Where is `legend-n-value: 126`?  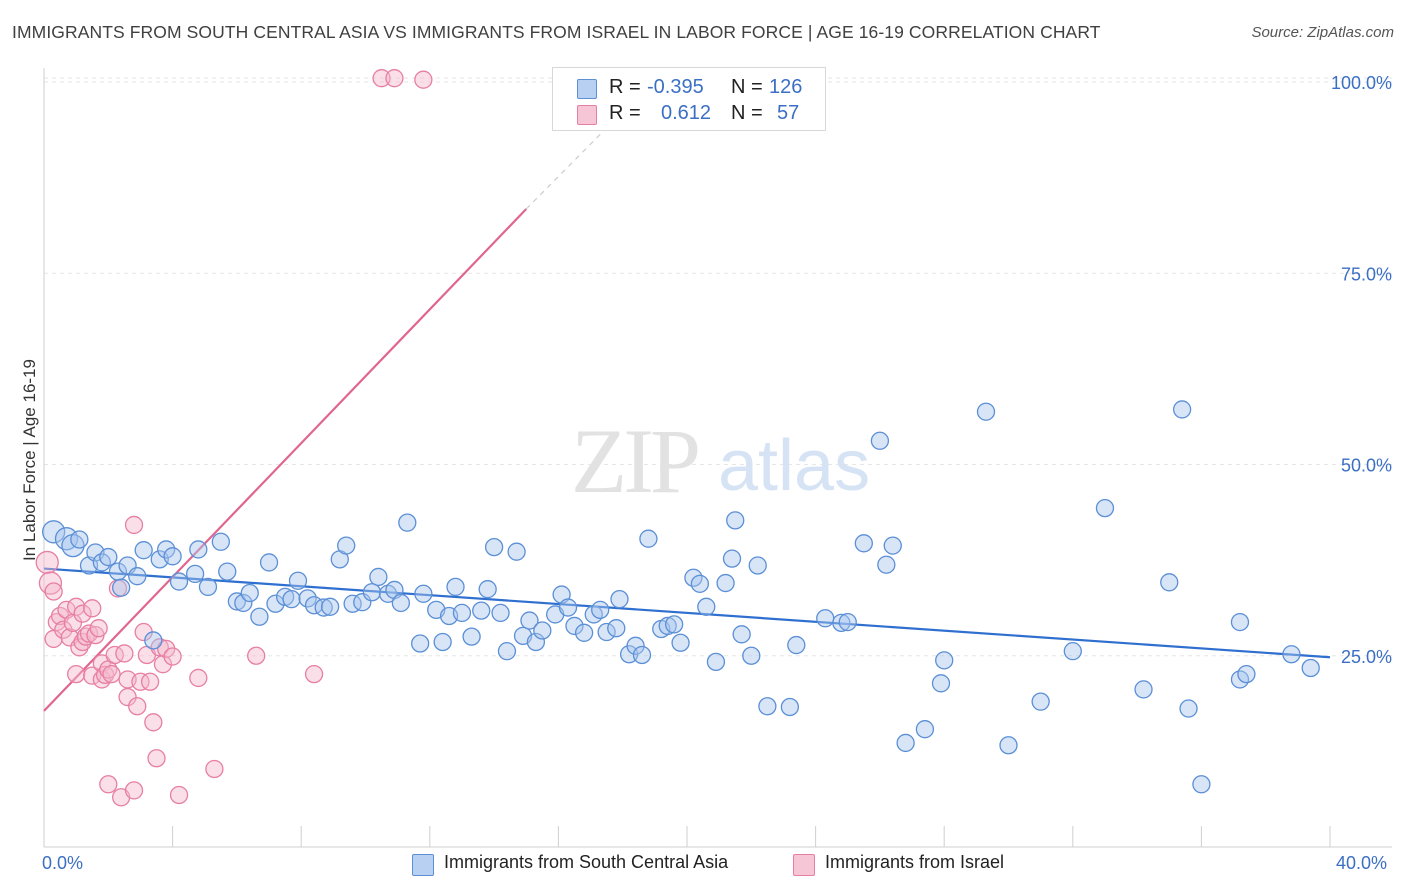 legend-n-value: 126 is located at coordinates (786, 87).